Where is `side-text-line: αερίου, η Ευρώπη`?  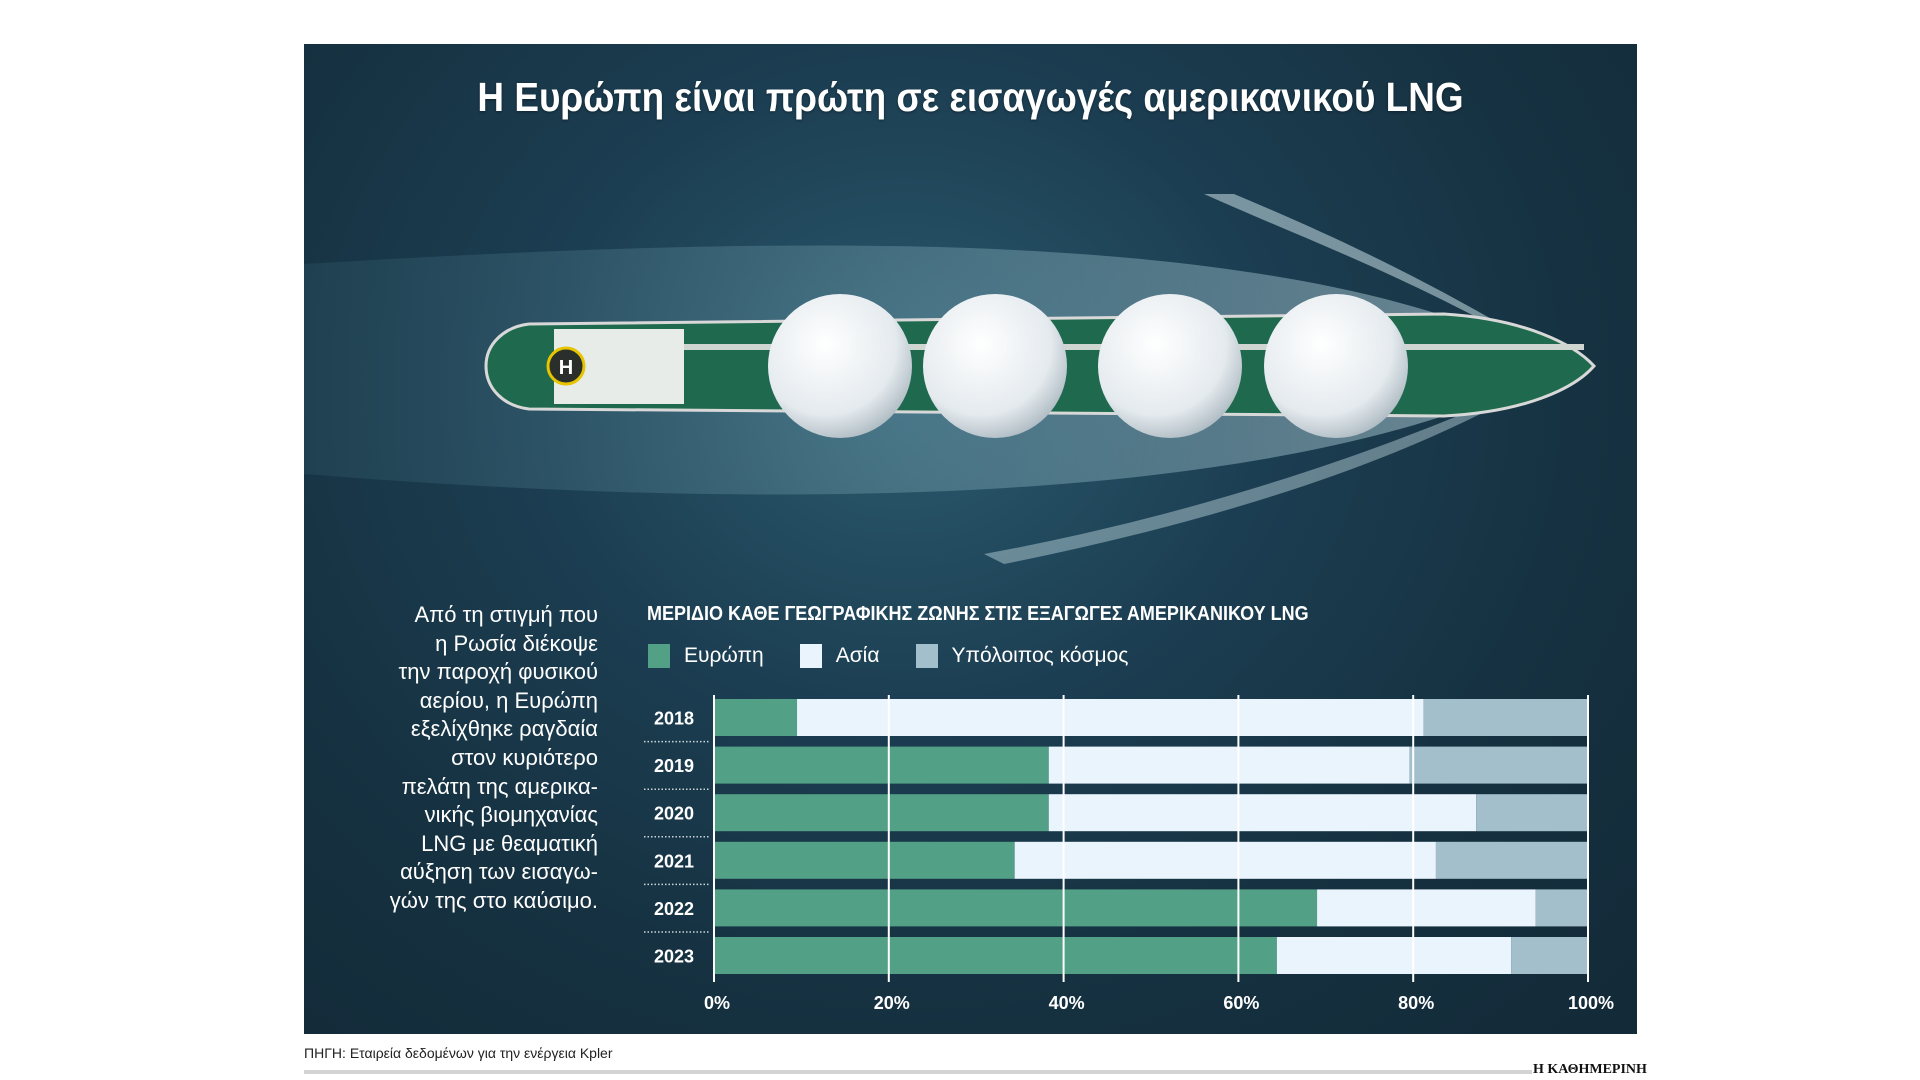
side-text-line: αερίου, η Ευρώπη is located at coordinates (508, 700).